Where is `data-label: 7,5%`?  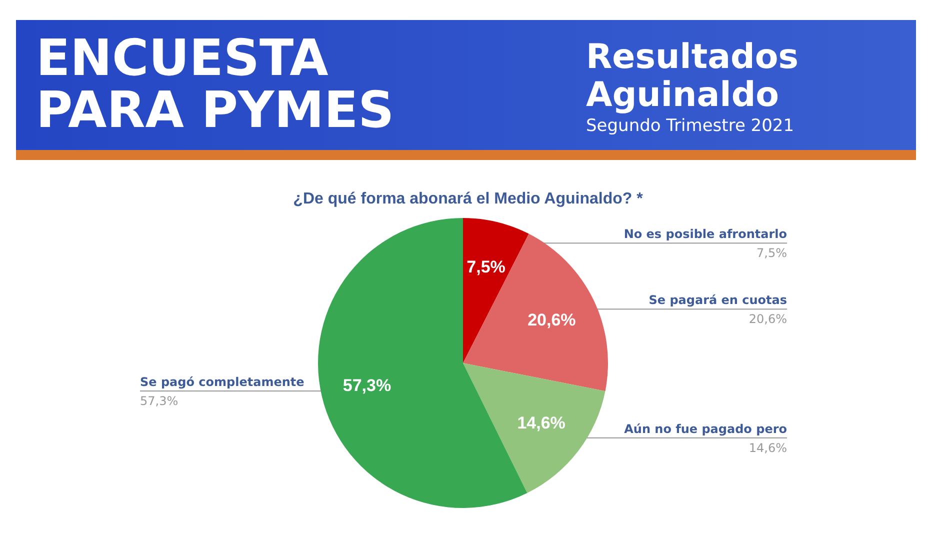 data-label: 7,5% is located at coordinates (771, 253).